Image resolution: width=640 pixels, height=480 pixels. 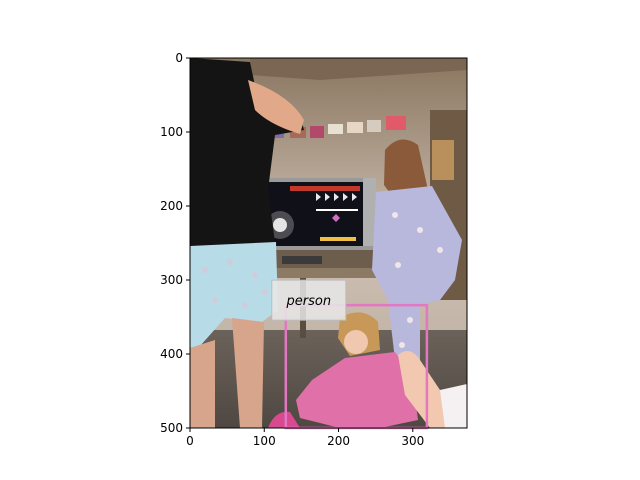 What do you see at coordinates (305, 438) in the screenshot?
I see `x-axis: 0 100 200 300` at bounding box center [305, 438].